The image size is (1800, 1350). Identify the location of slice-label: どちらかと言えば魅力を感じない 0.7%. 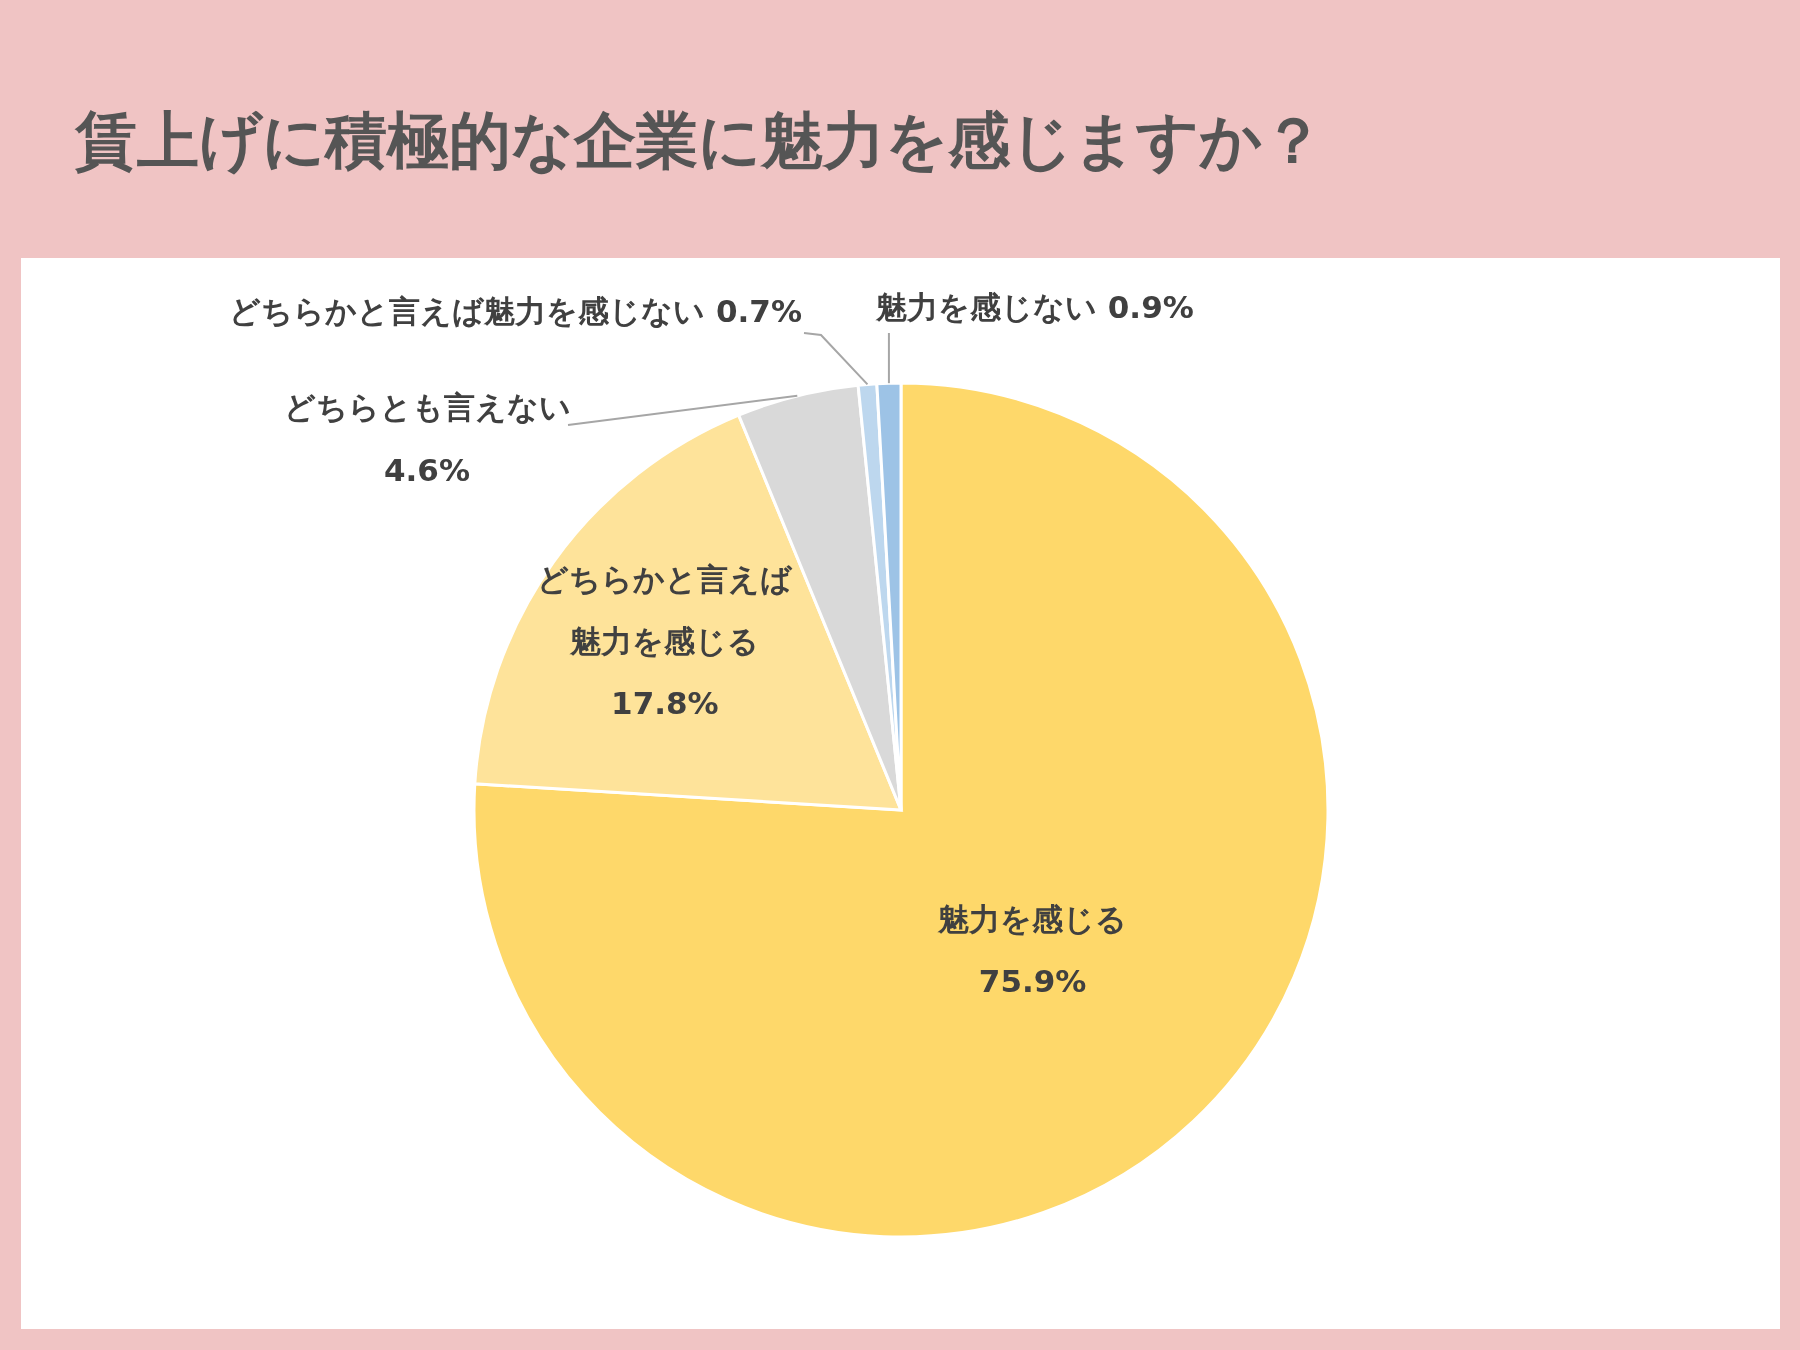
(515, 311).